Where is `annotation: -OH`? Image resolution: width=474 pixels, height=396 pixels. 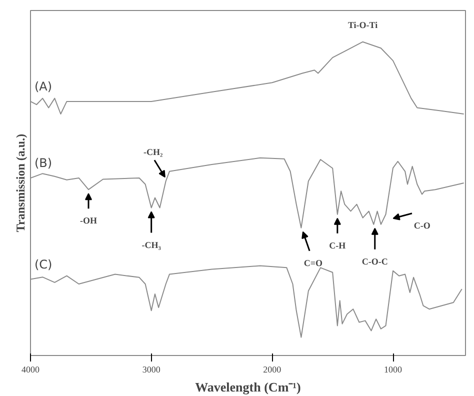
annotation: -OH is located at coordinates (88, 221).